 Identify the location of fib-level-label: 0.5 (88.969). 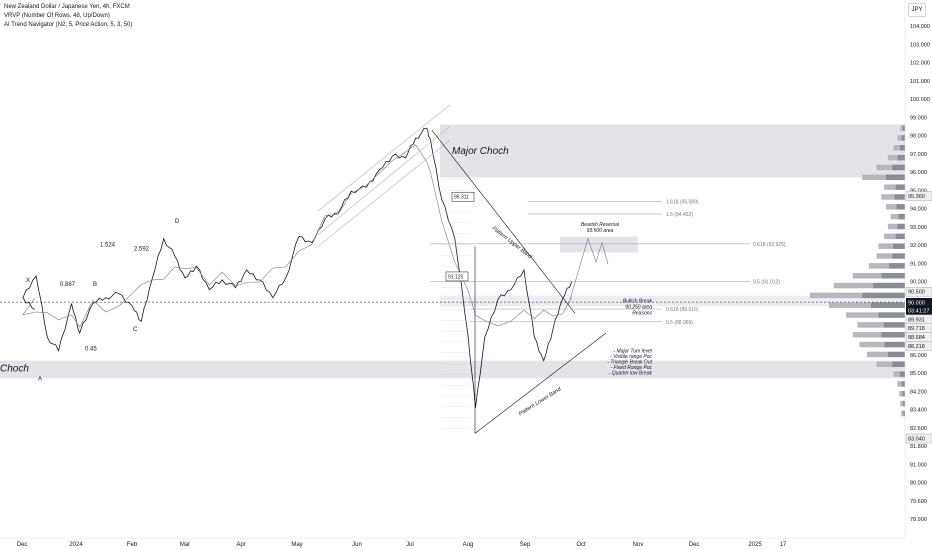
(679, 323).